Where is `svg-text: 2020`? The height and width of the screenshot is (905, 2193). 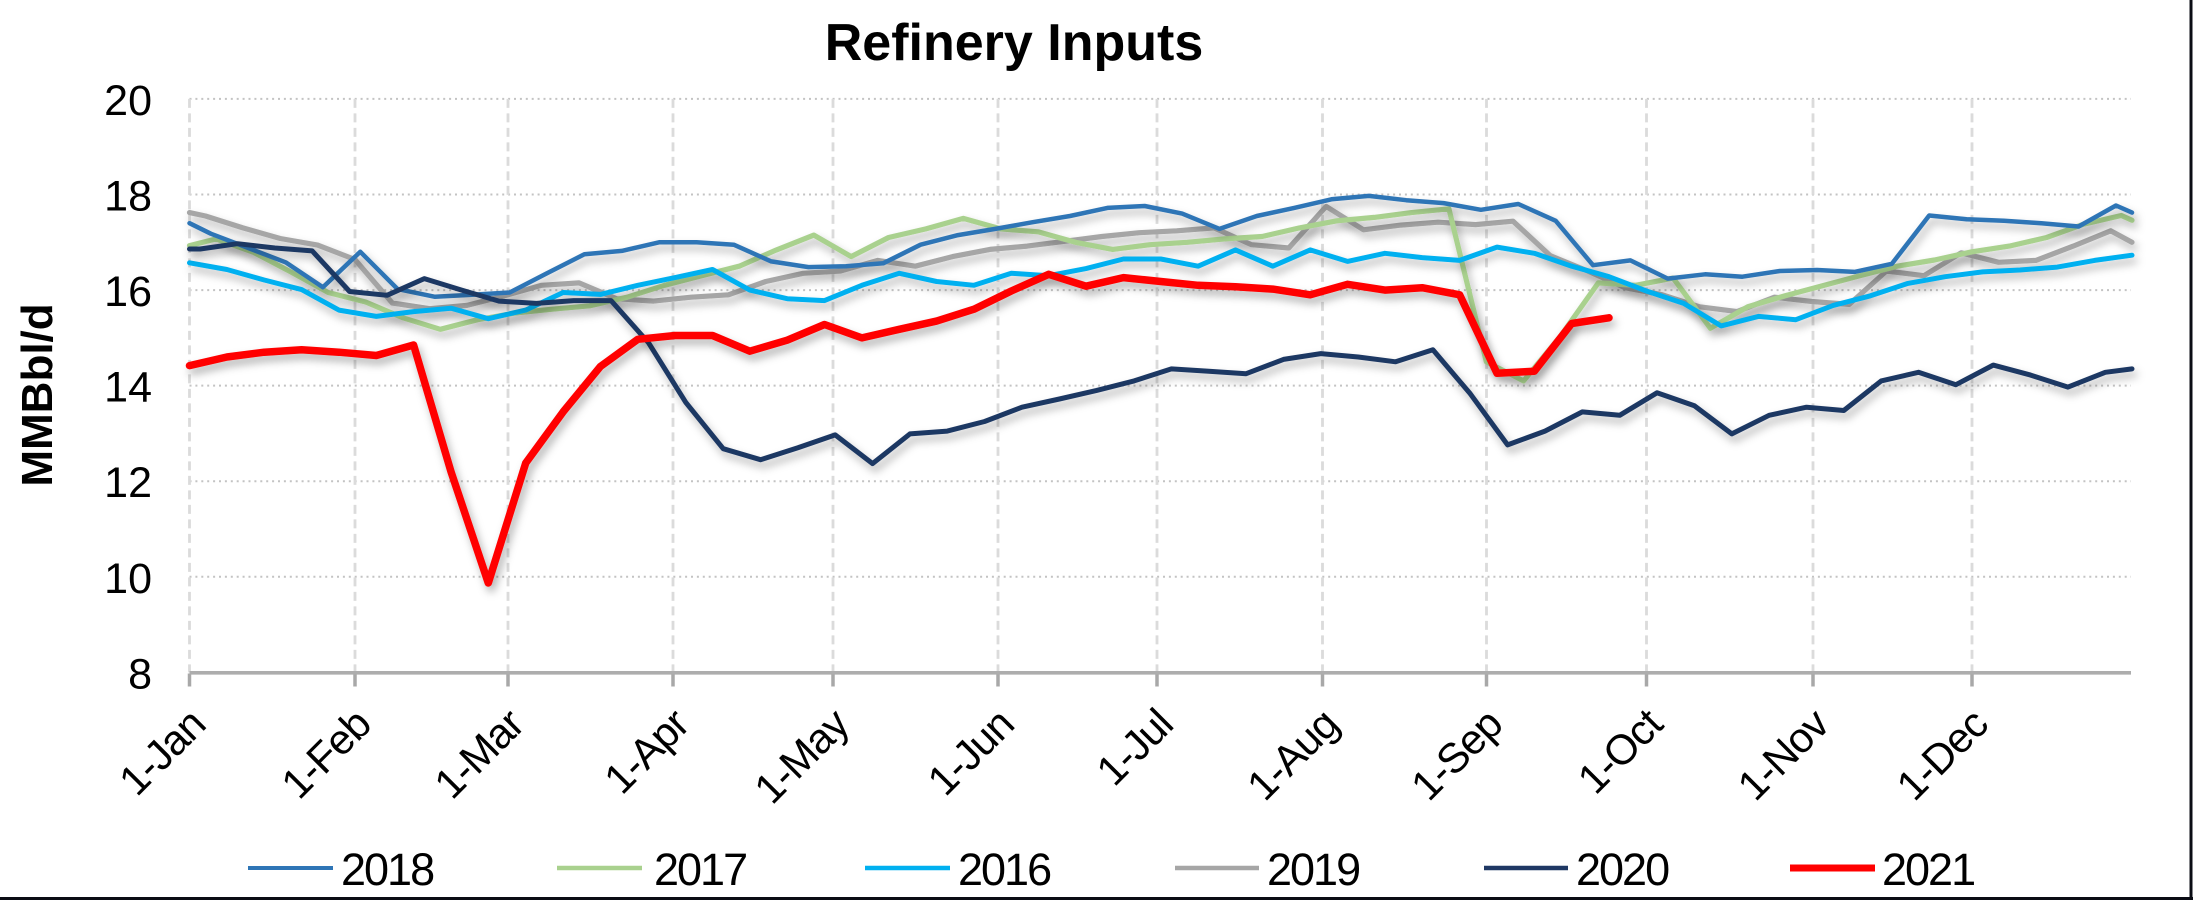 svg-text: 2020 is located at coordinates (1622, 869).